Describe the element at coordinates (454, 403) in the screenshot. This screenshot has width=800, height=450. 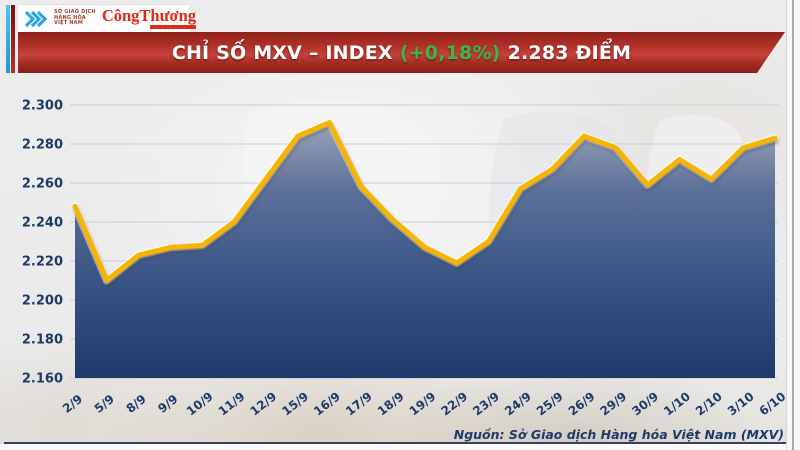
I see `x-axis-label: 22/9` at that location.